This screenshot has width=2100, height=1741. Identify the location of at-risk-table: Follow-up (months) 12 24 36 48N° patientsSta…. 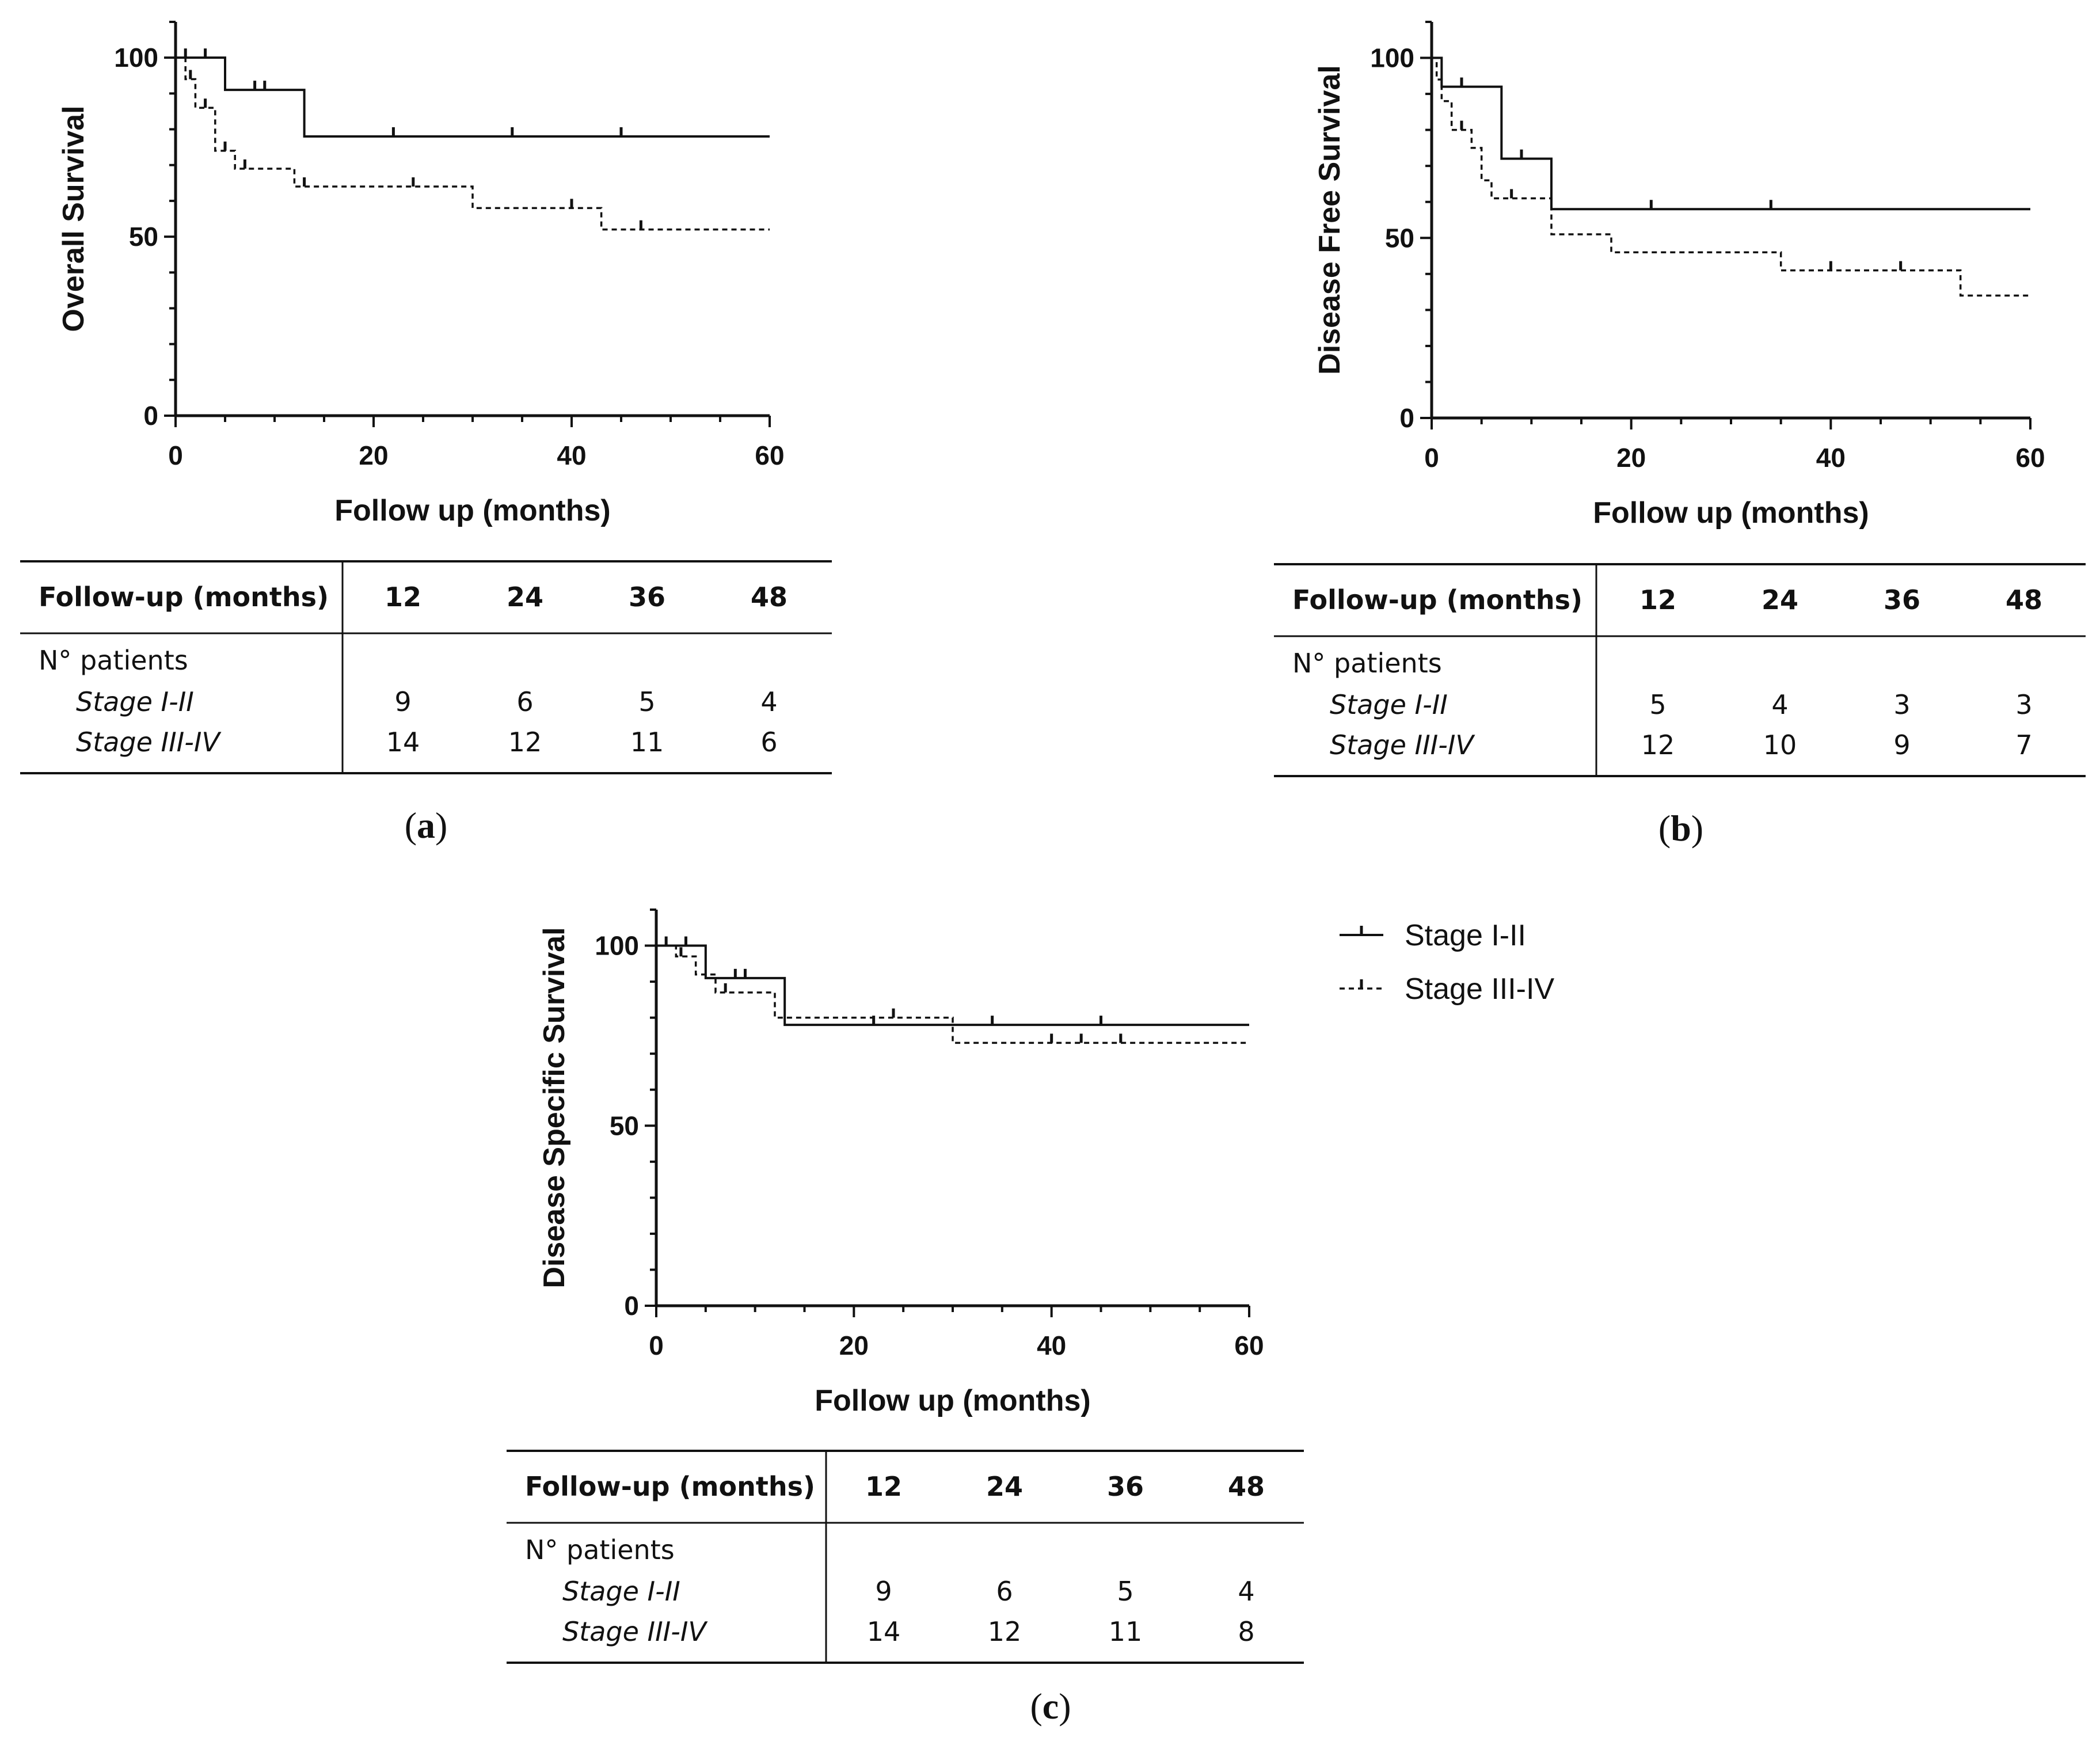
(905, 1557).